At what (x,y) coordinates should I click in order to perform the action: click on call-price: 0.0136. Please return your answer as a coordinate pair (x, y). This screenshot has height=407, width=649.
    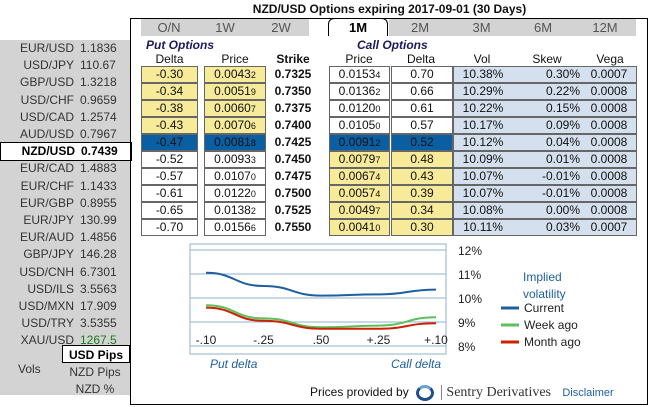
    Looking at the image, I should click on (357, 91).